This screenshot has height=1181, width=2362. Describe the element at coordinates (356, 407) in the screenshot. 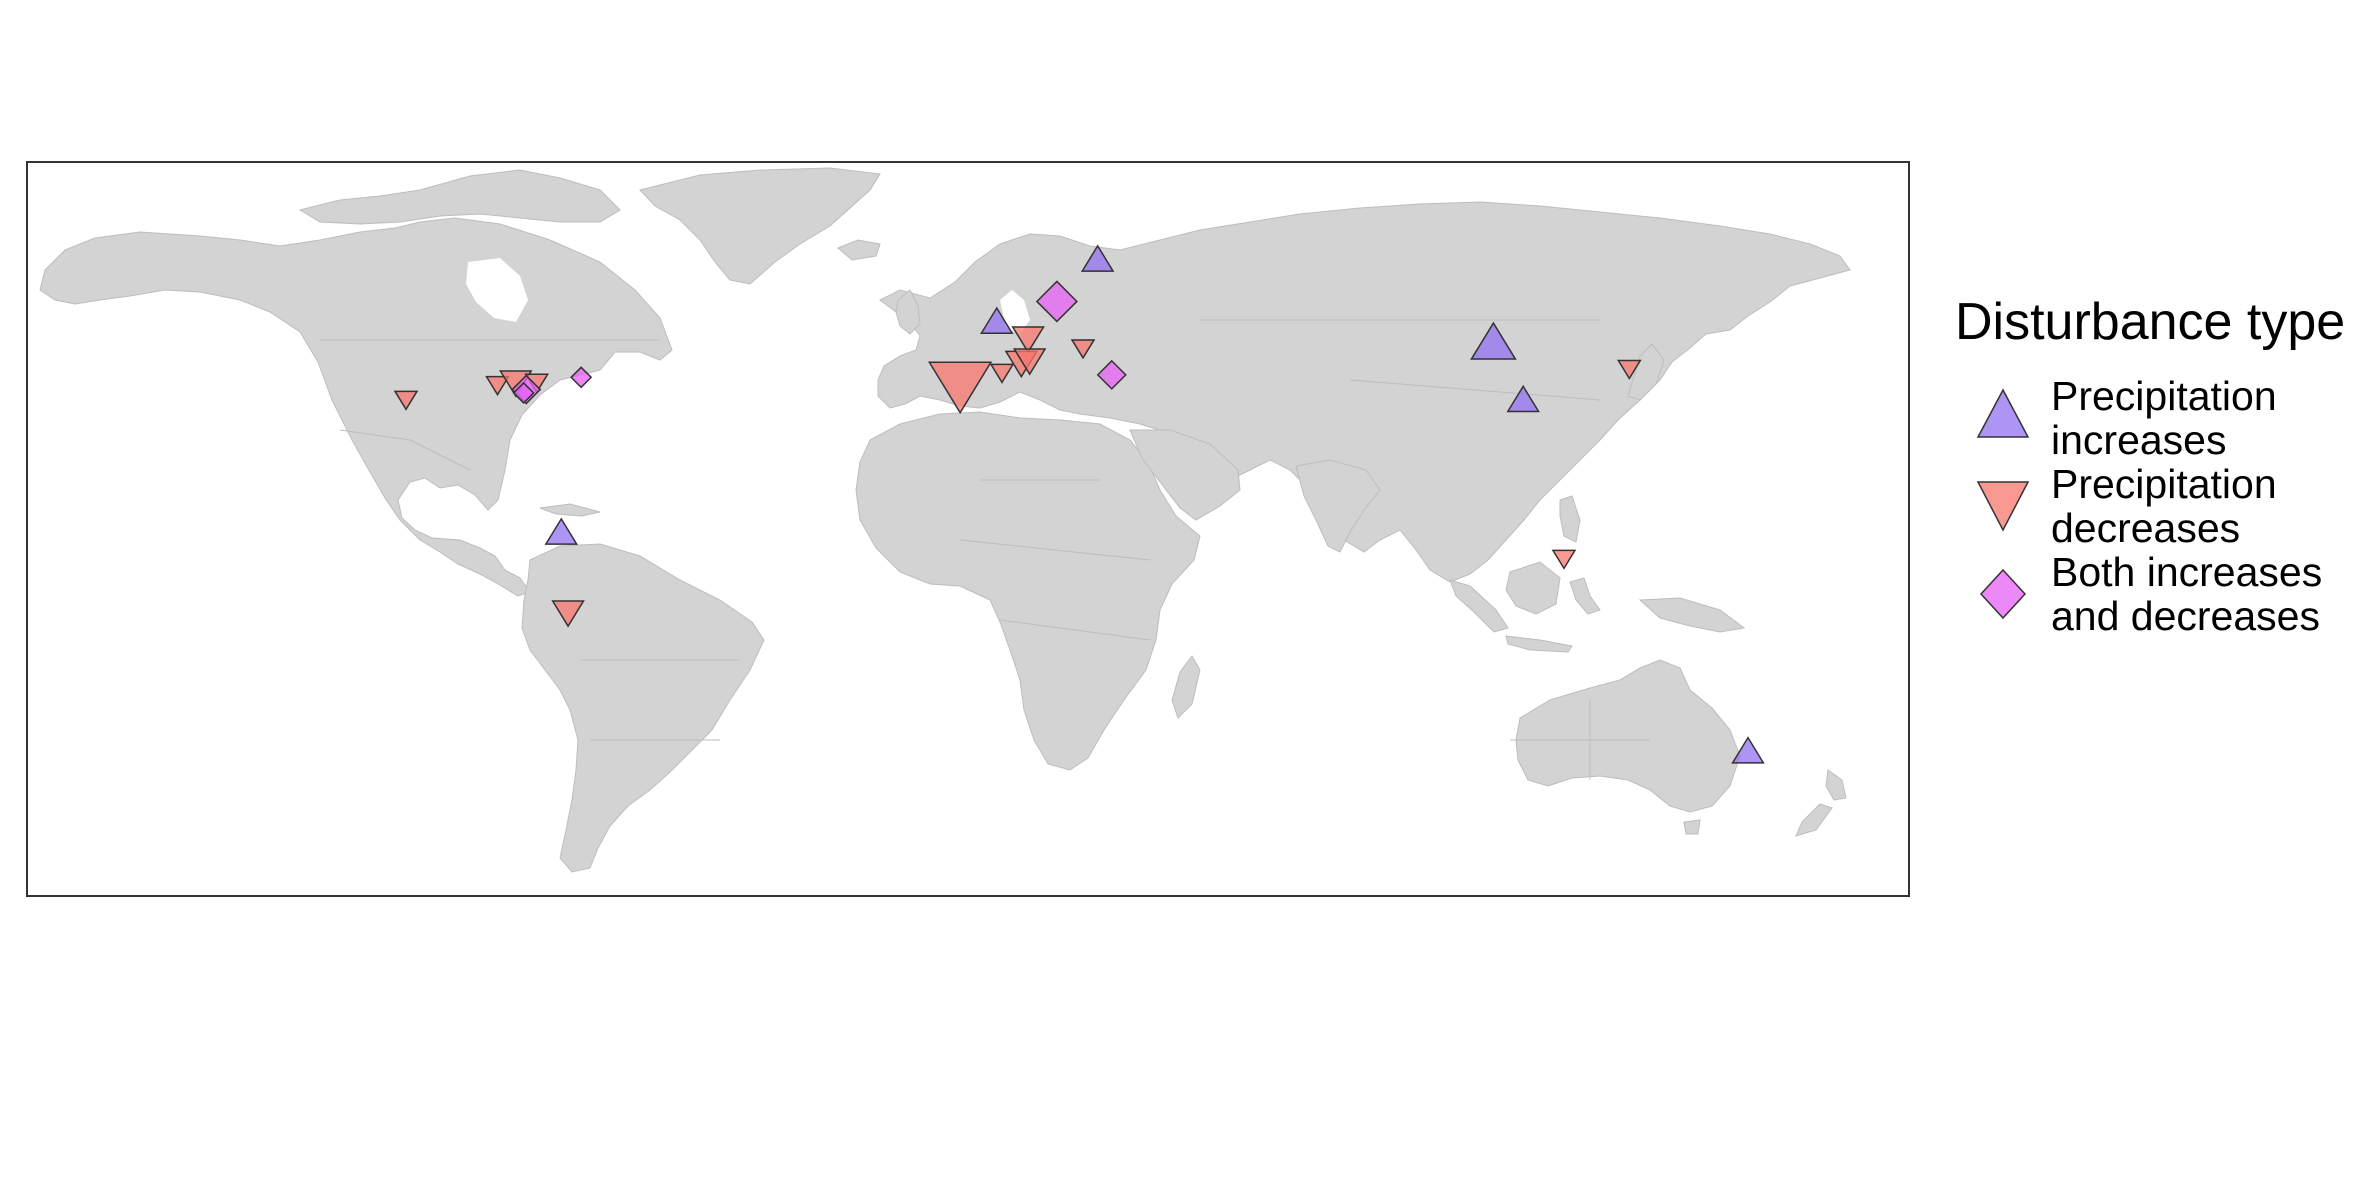

I see `land-north-america` at that location.